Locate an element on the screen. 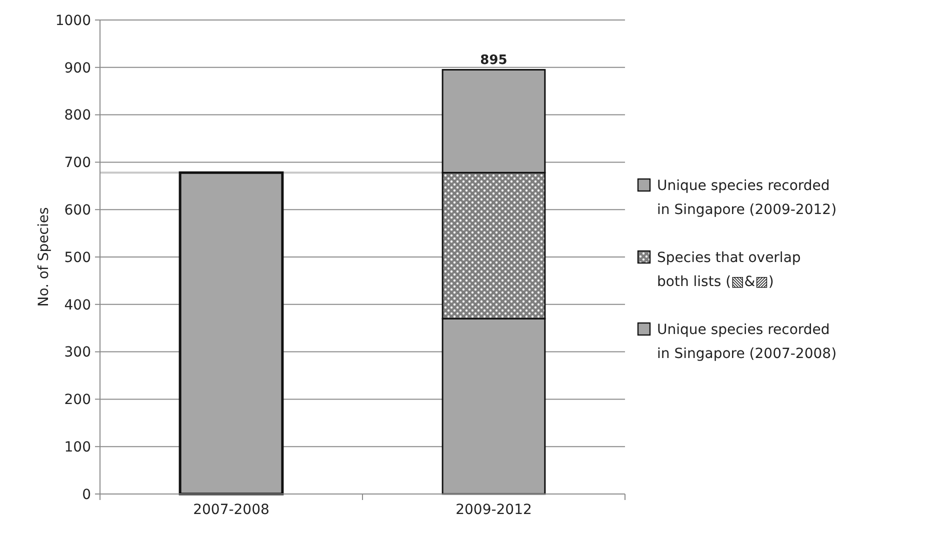 The height and width of the screenshot is (534, 928). y-tick-label: 800 is located at coordinates (77, 116).